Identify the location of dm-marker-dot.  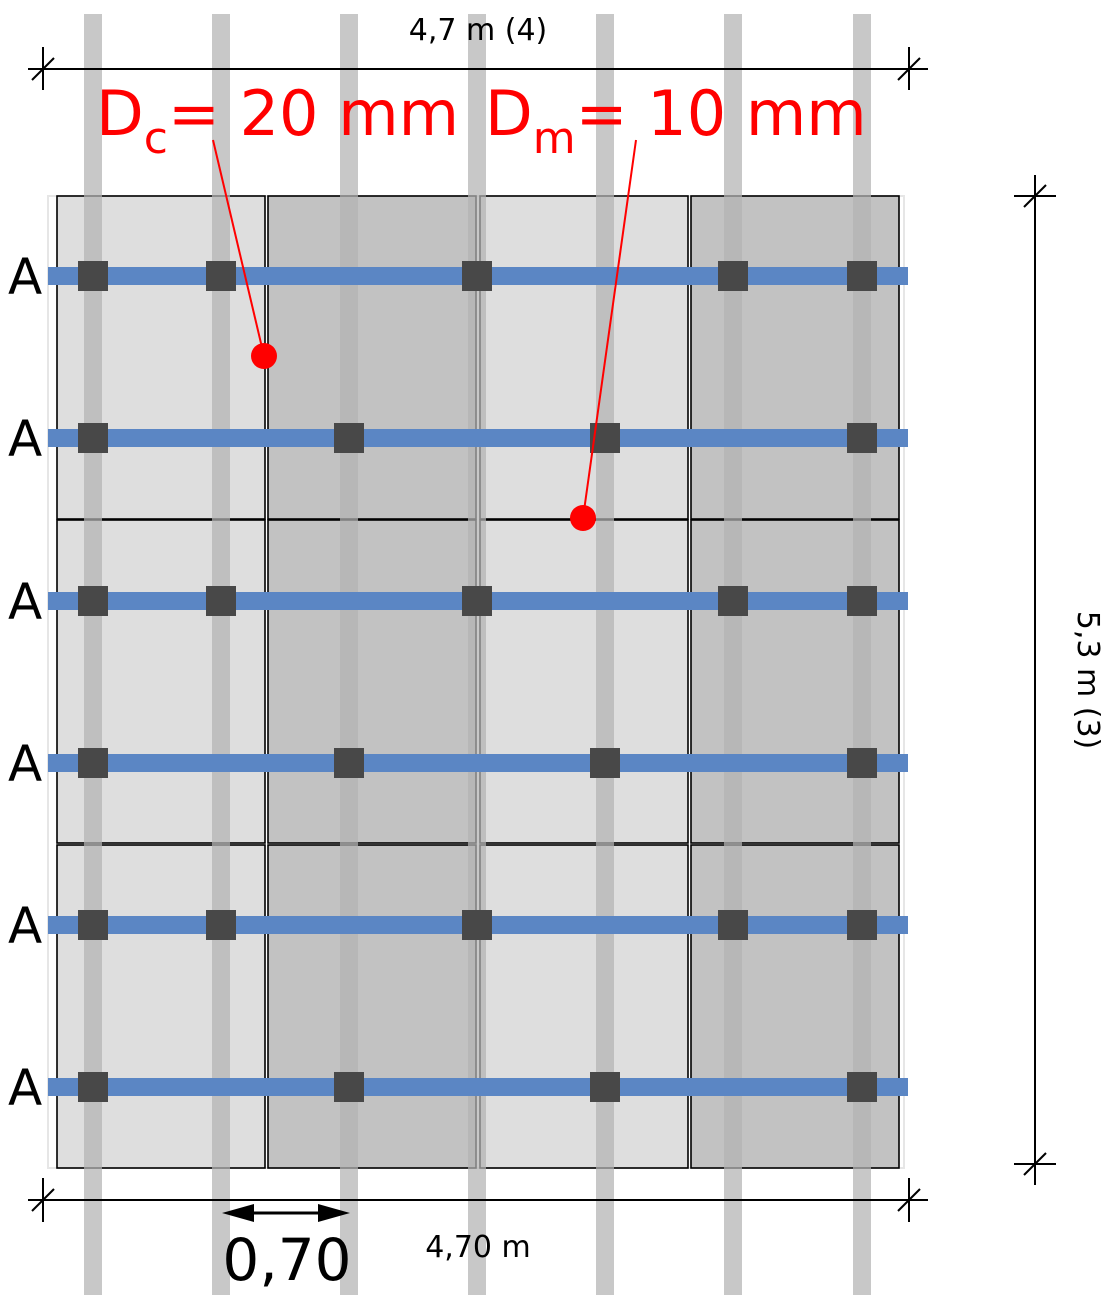
(583, 518).